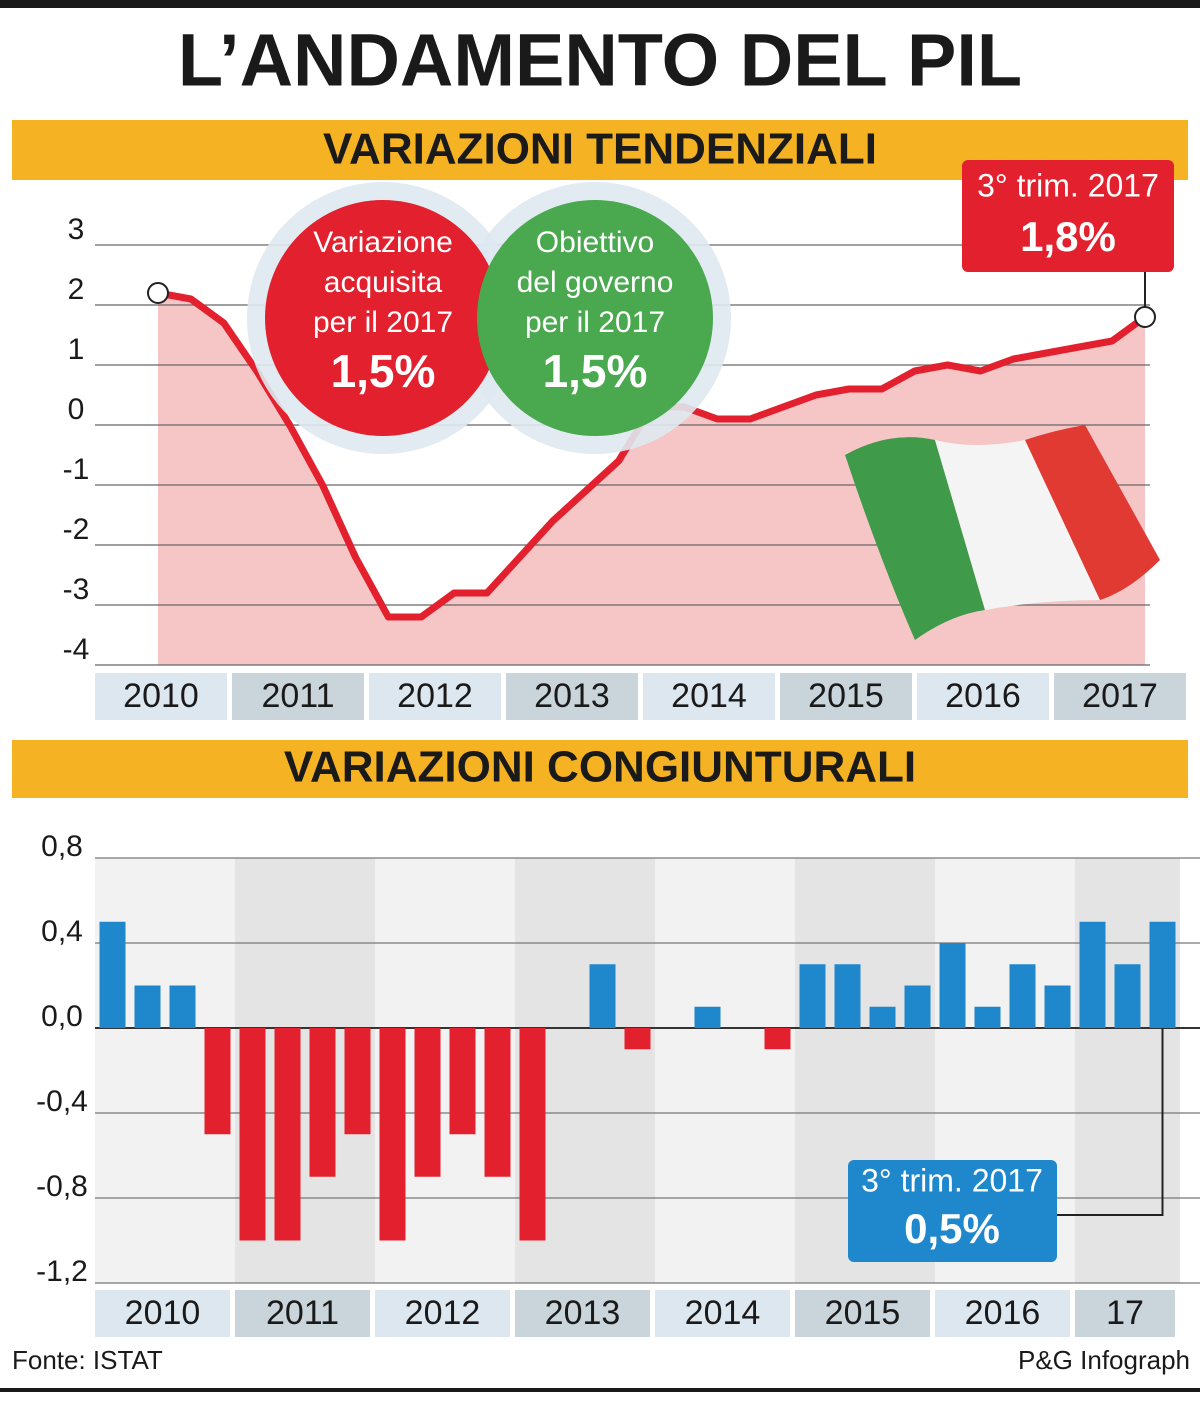 Image resolution: width=1200 pixels, height=1402 pixels. Describe the element at coordinates (1145, 317) in the screenshot. I see `end-marker` at that location.